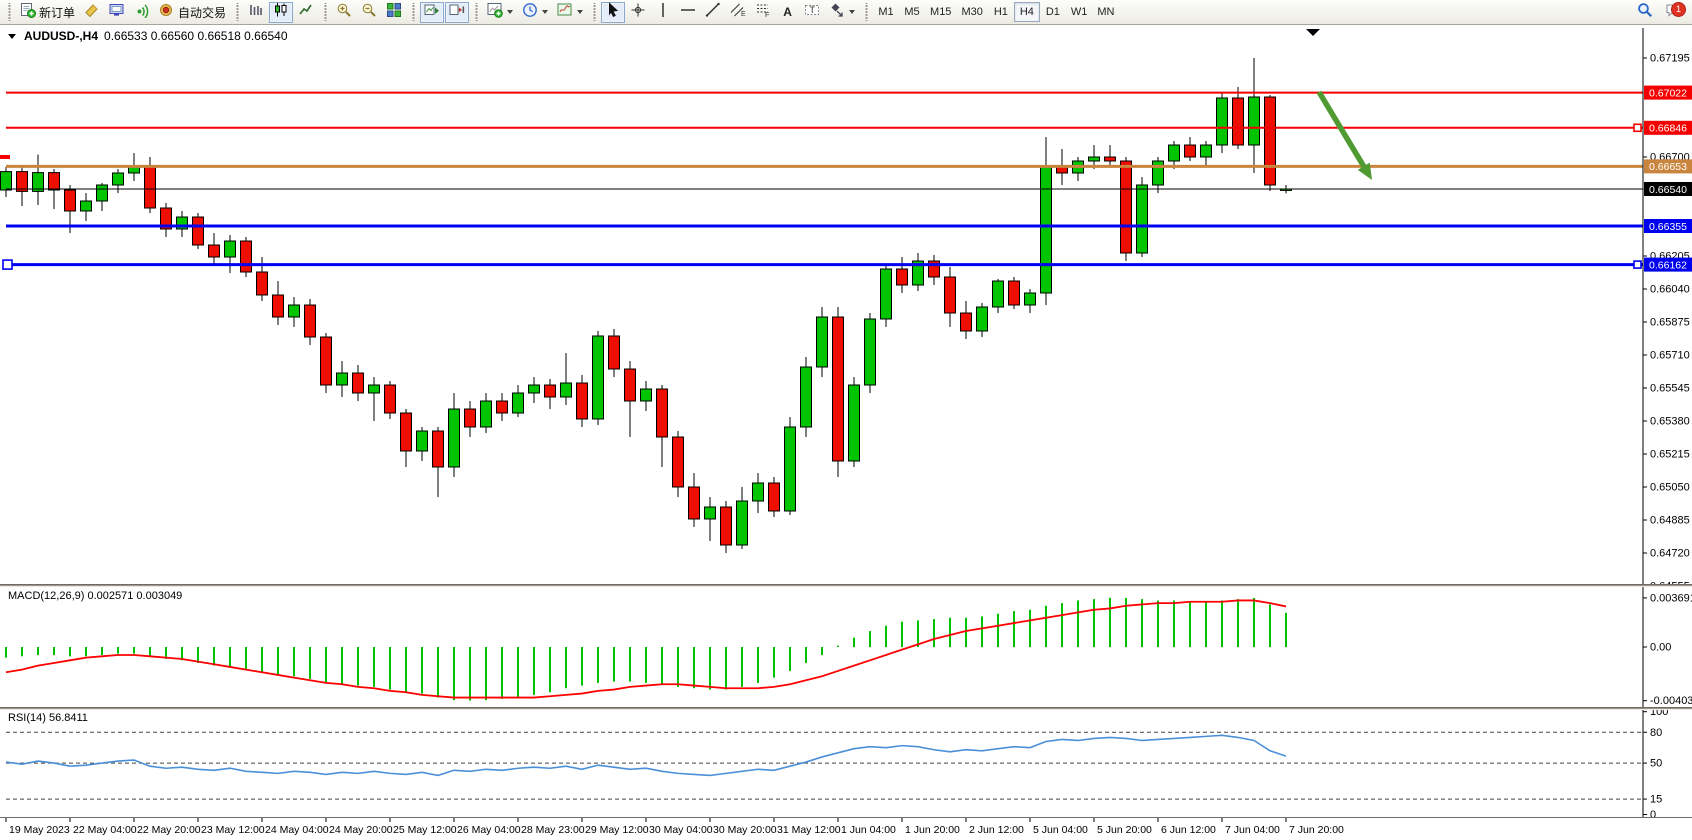  What do you see at coordinates (1670, 583) in the screenshot?
I see `svg-text: 0.64555` at bounding box center [1670, 583].